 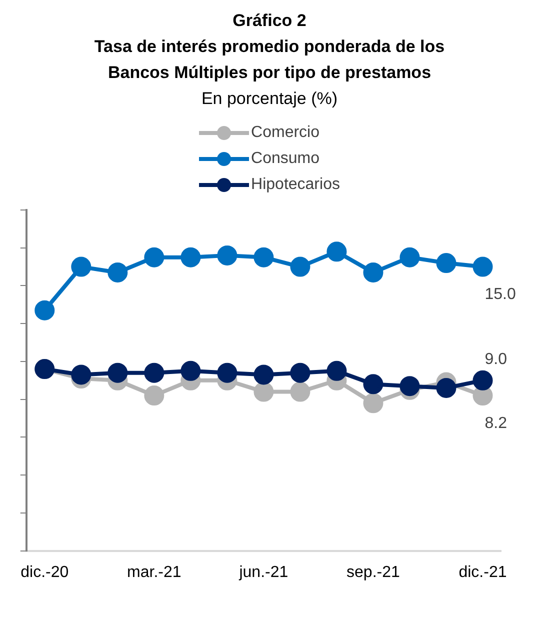 I want to click on x-tick-label: sep.-21, so click(x=373, y=572).